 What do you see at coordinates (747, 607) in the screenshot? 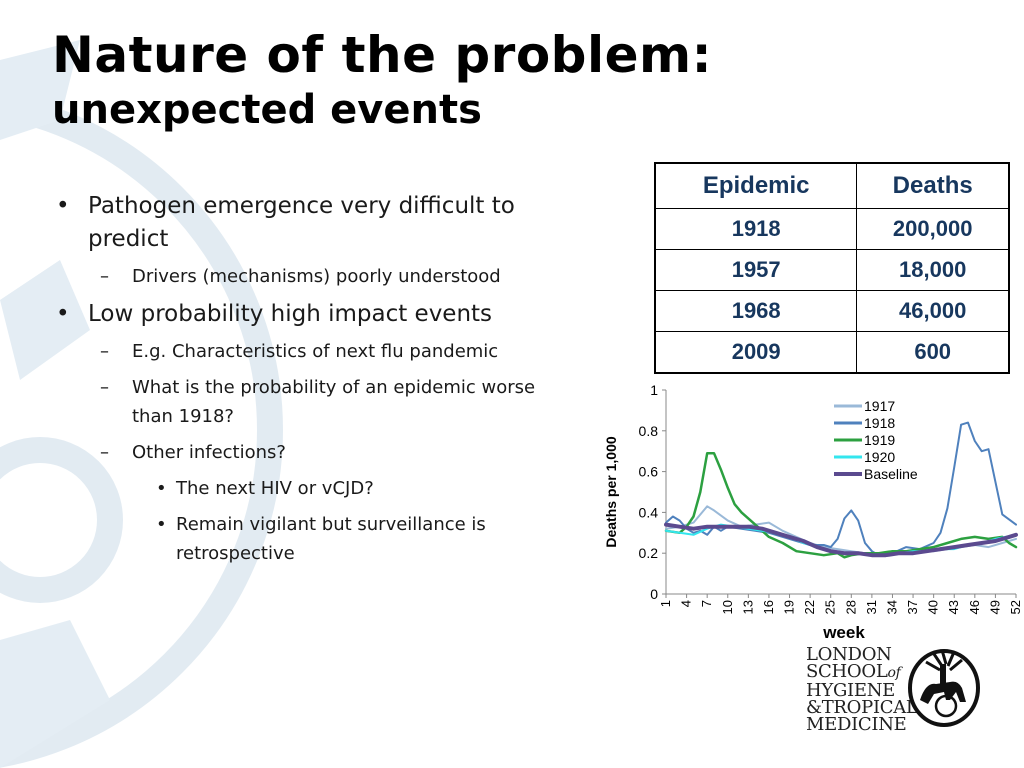
I see `x-tick-label: 13` at bounding box center [747, 607].